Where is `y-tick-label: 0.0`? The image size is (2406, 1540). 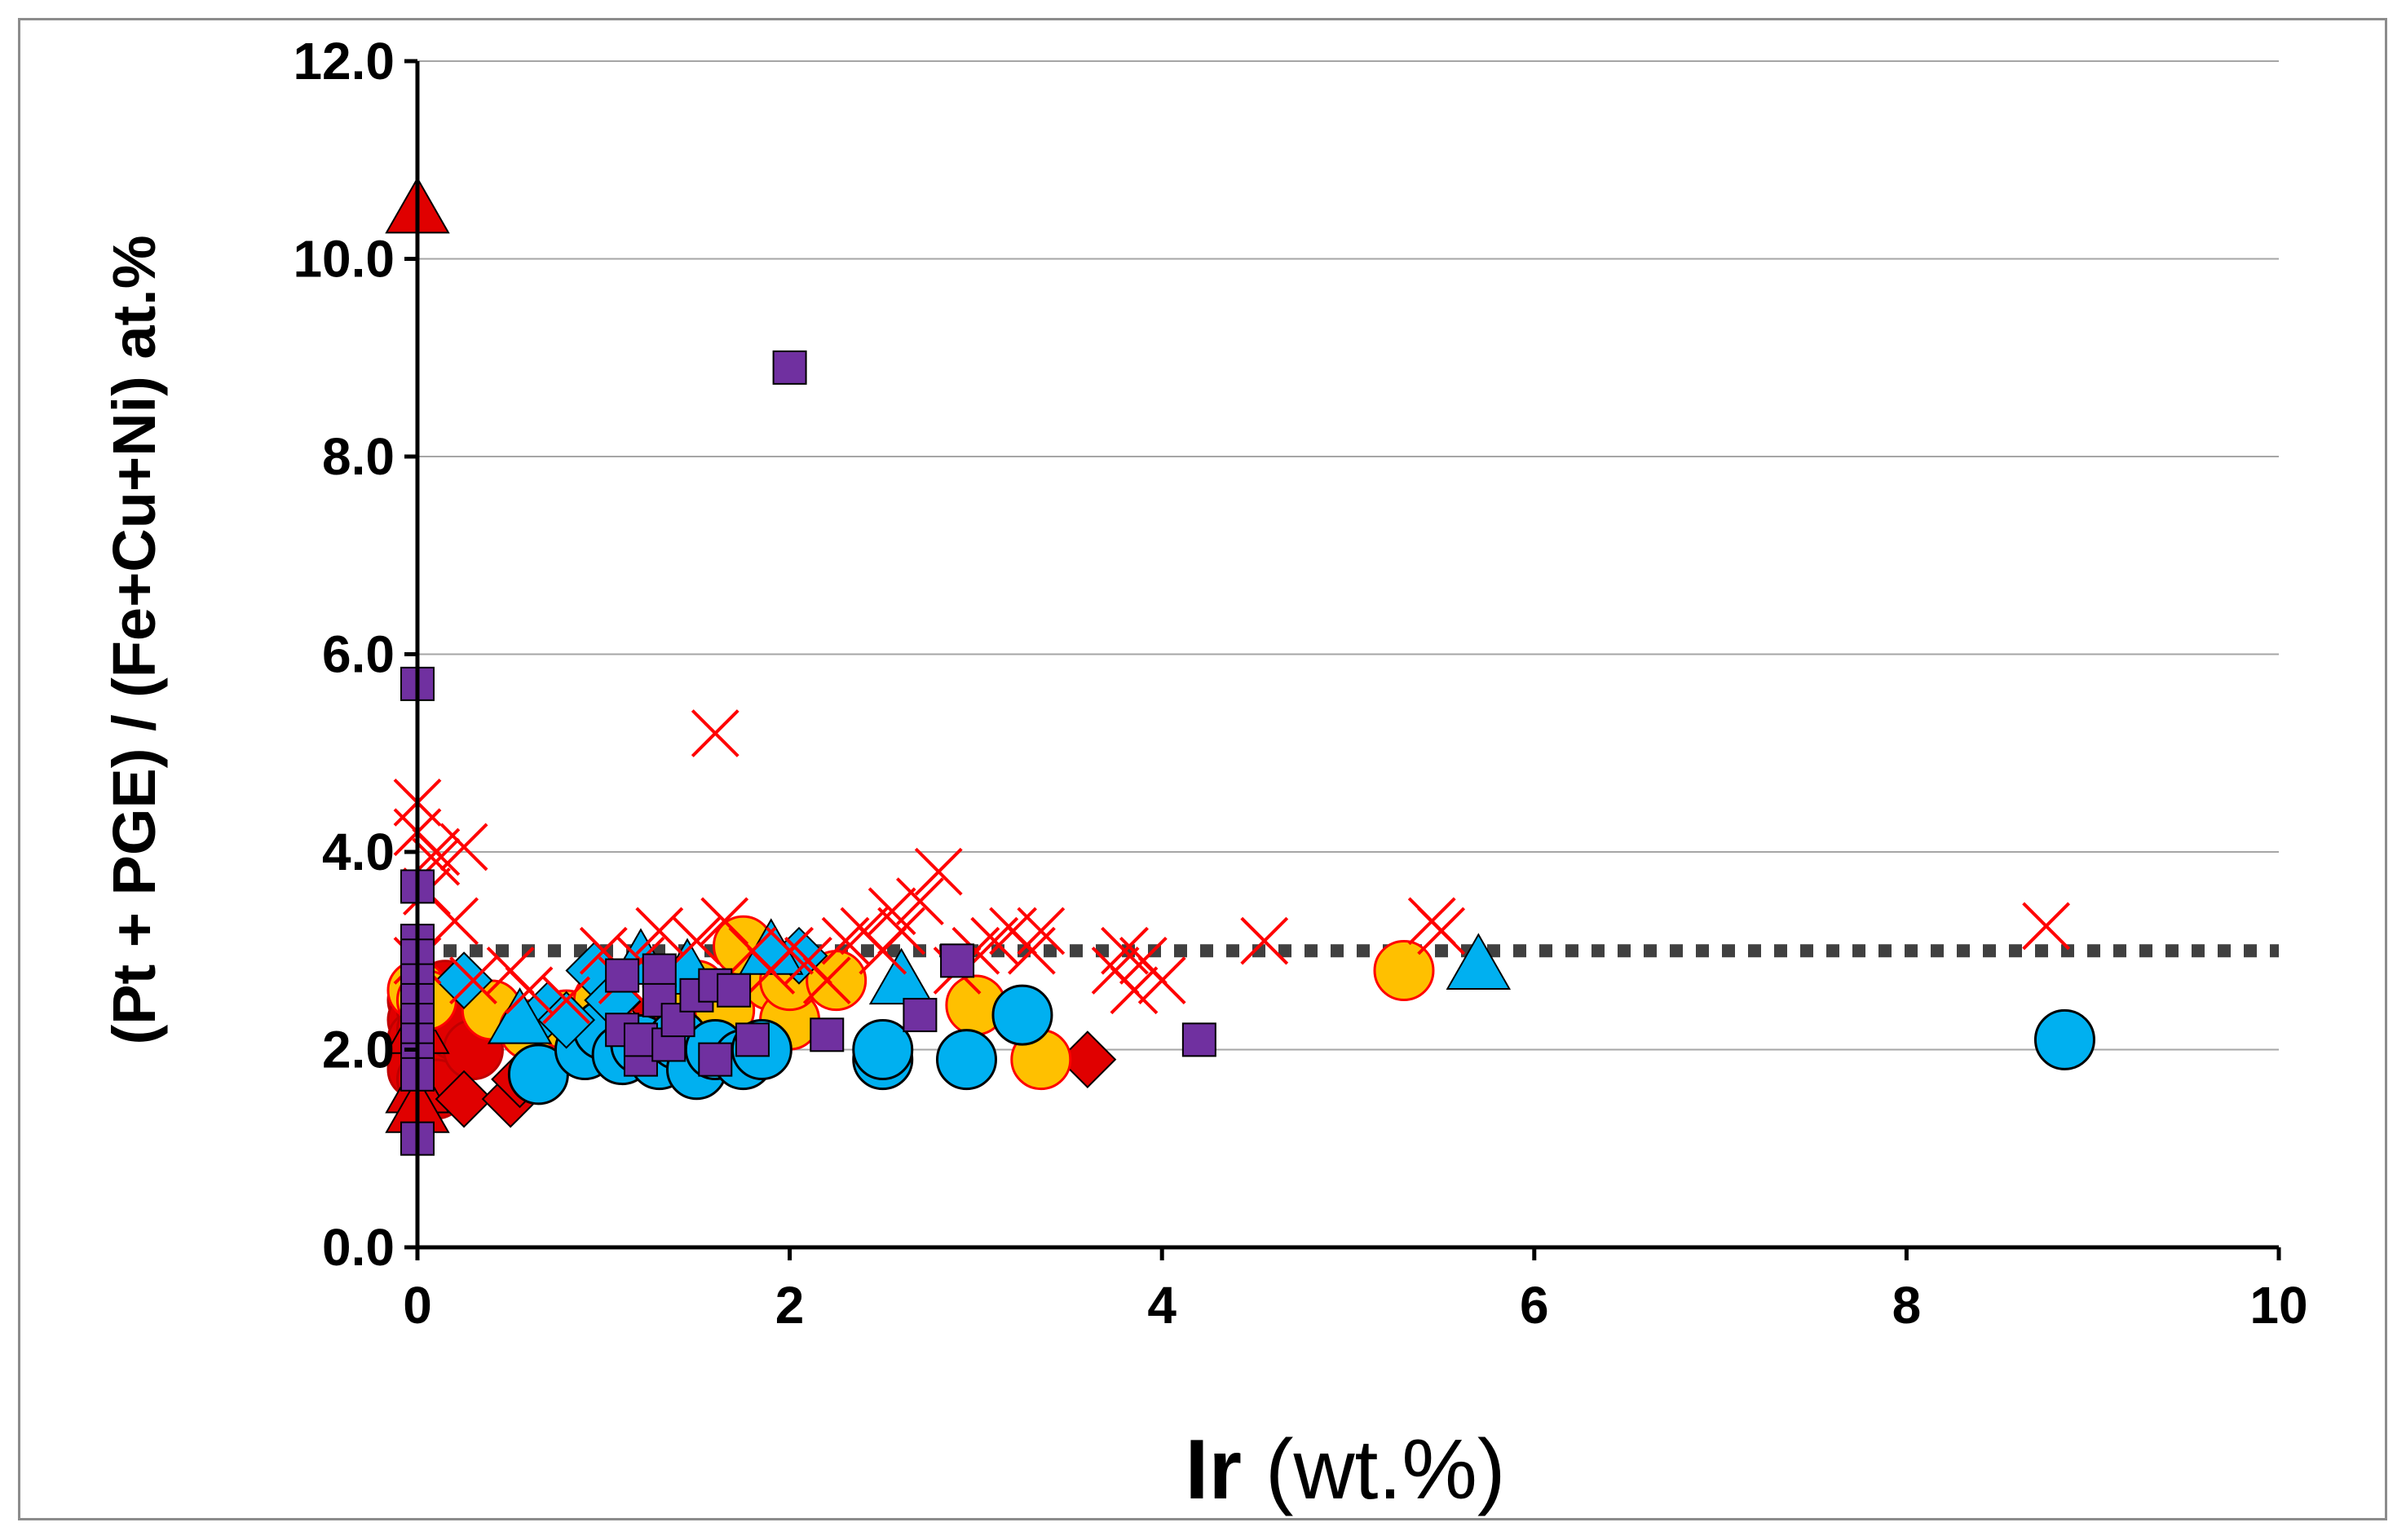
y-tick-label: 0.0 is located at coordinates (358, 1248).